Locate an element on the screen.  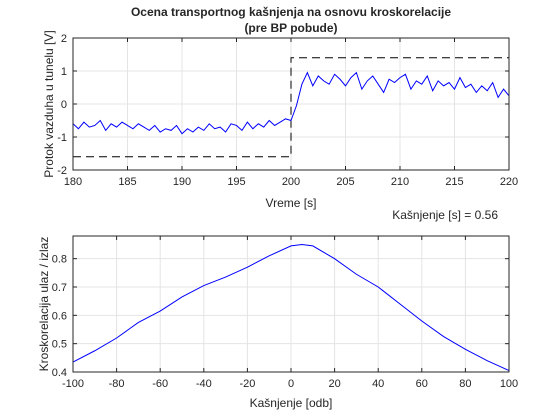
bottom-x-axis-label: Kašnjenje [odb] is located at coordinates (291, 403).